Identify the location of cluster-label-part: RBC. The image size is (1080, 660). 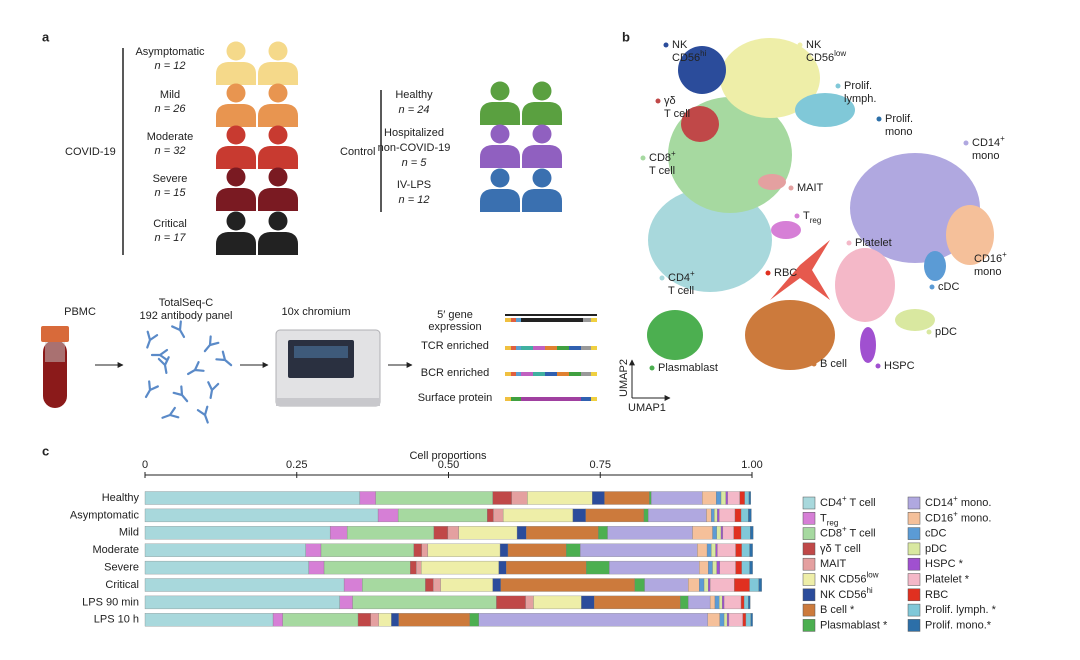
(785, 273).